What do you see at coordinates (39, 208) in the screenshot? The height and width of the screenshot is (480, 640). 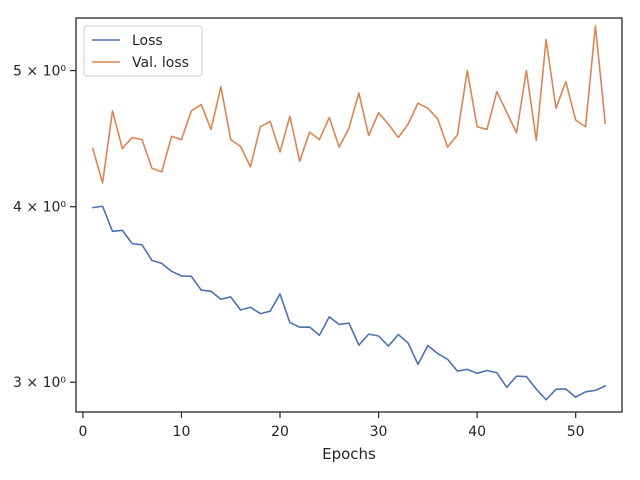 I see `y-tick-label: 4 × 10⁰` at bounding box center [39, 208].